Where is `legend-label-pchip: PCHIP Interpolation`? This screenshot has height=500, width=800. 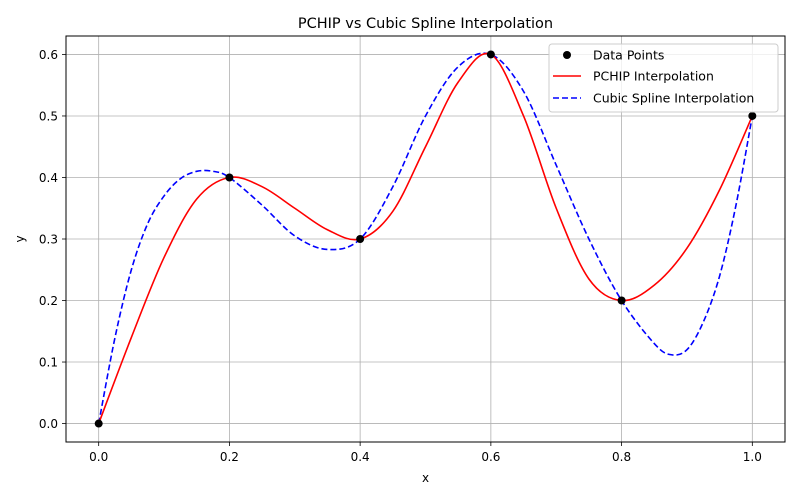
legend-label-pchip: PCHIP Interpolation is located at coordinates (653, 76).